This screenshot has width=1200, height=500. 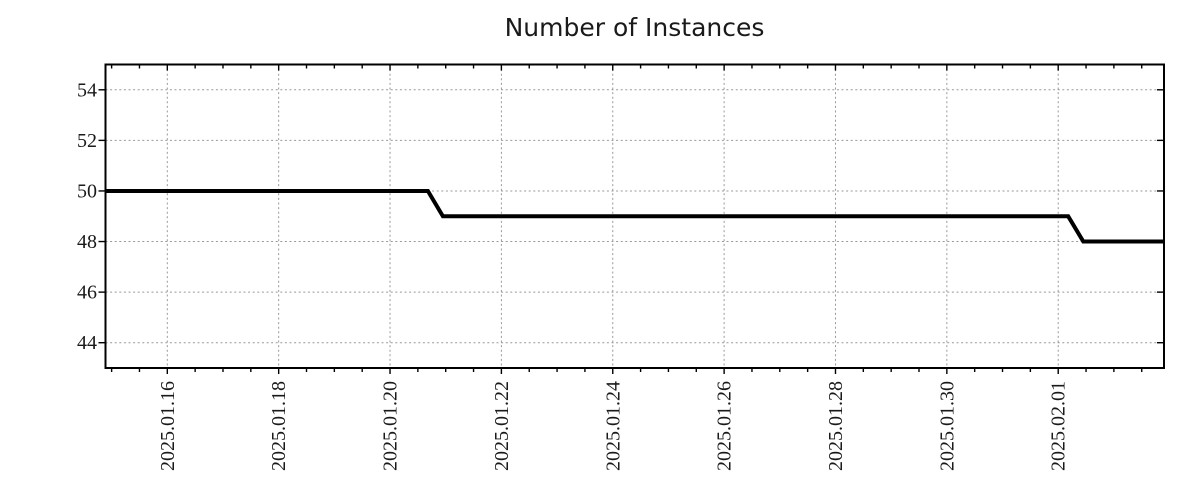 I want to click on x-tick-label: 2025.01.22, so click(x=502, y=426).